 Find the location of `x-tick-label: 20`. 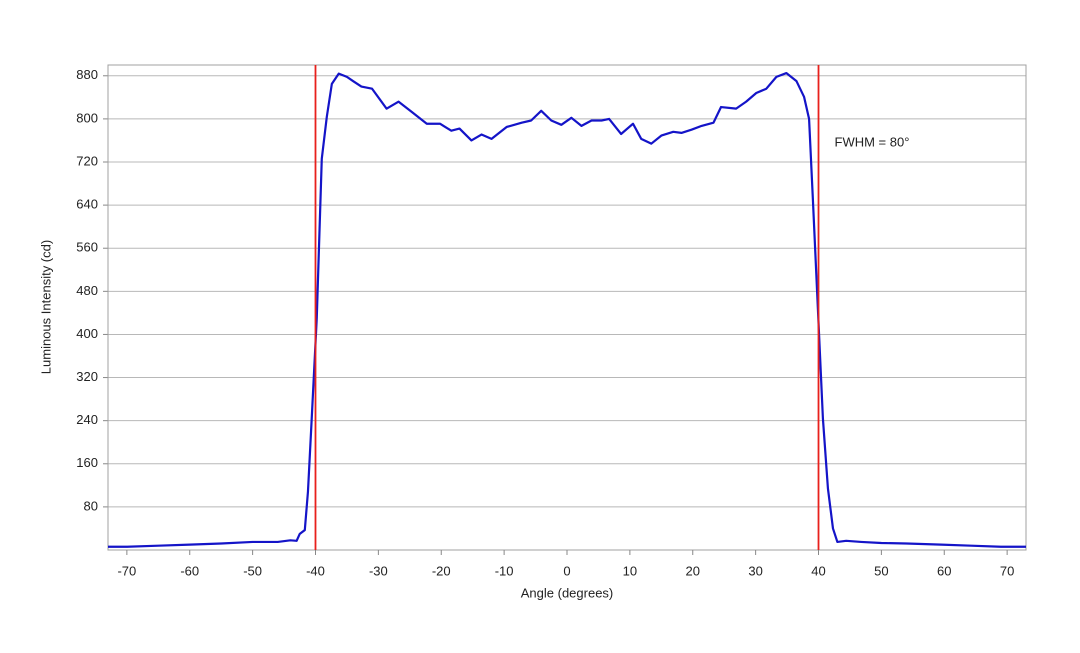

x-tick-label: 20 is located at coordinates (693, 570).